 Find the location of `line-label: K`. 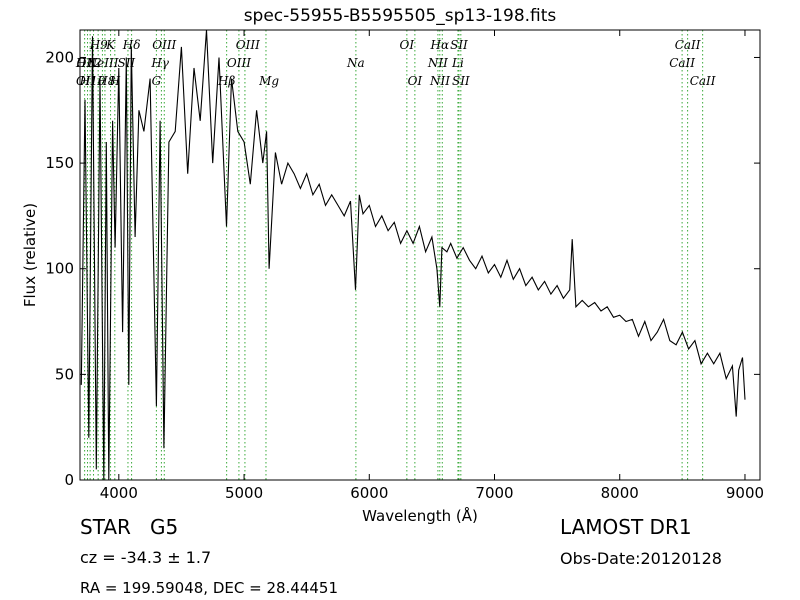

line-label: K is located at coordinates (110, 45).